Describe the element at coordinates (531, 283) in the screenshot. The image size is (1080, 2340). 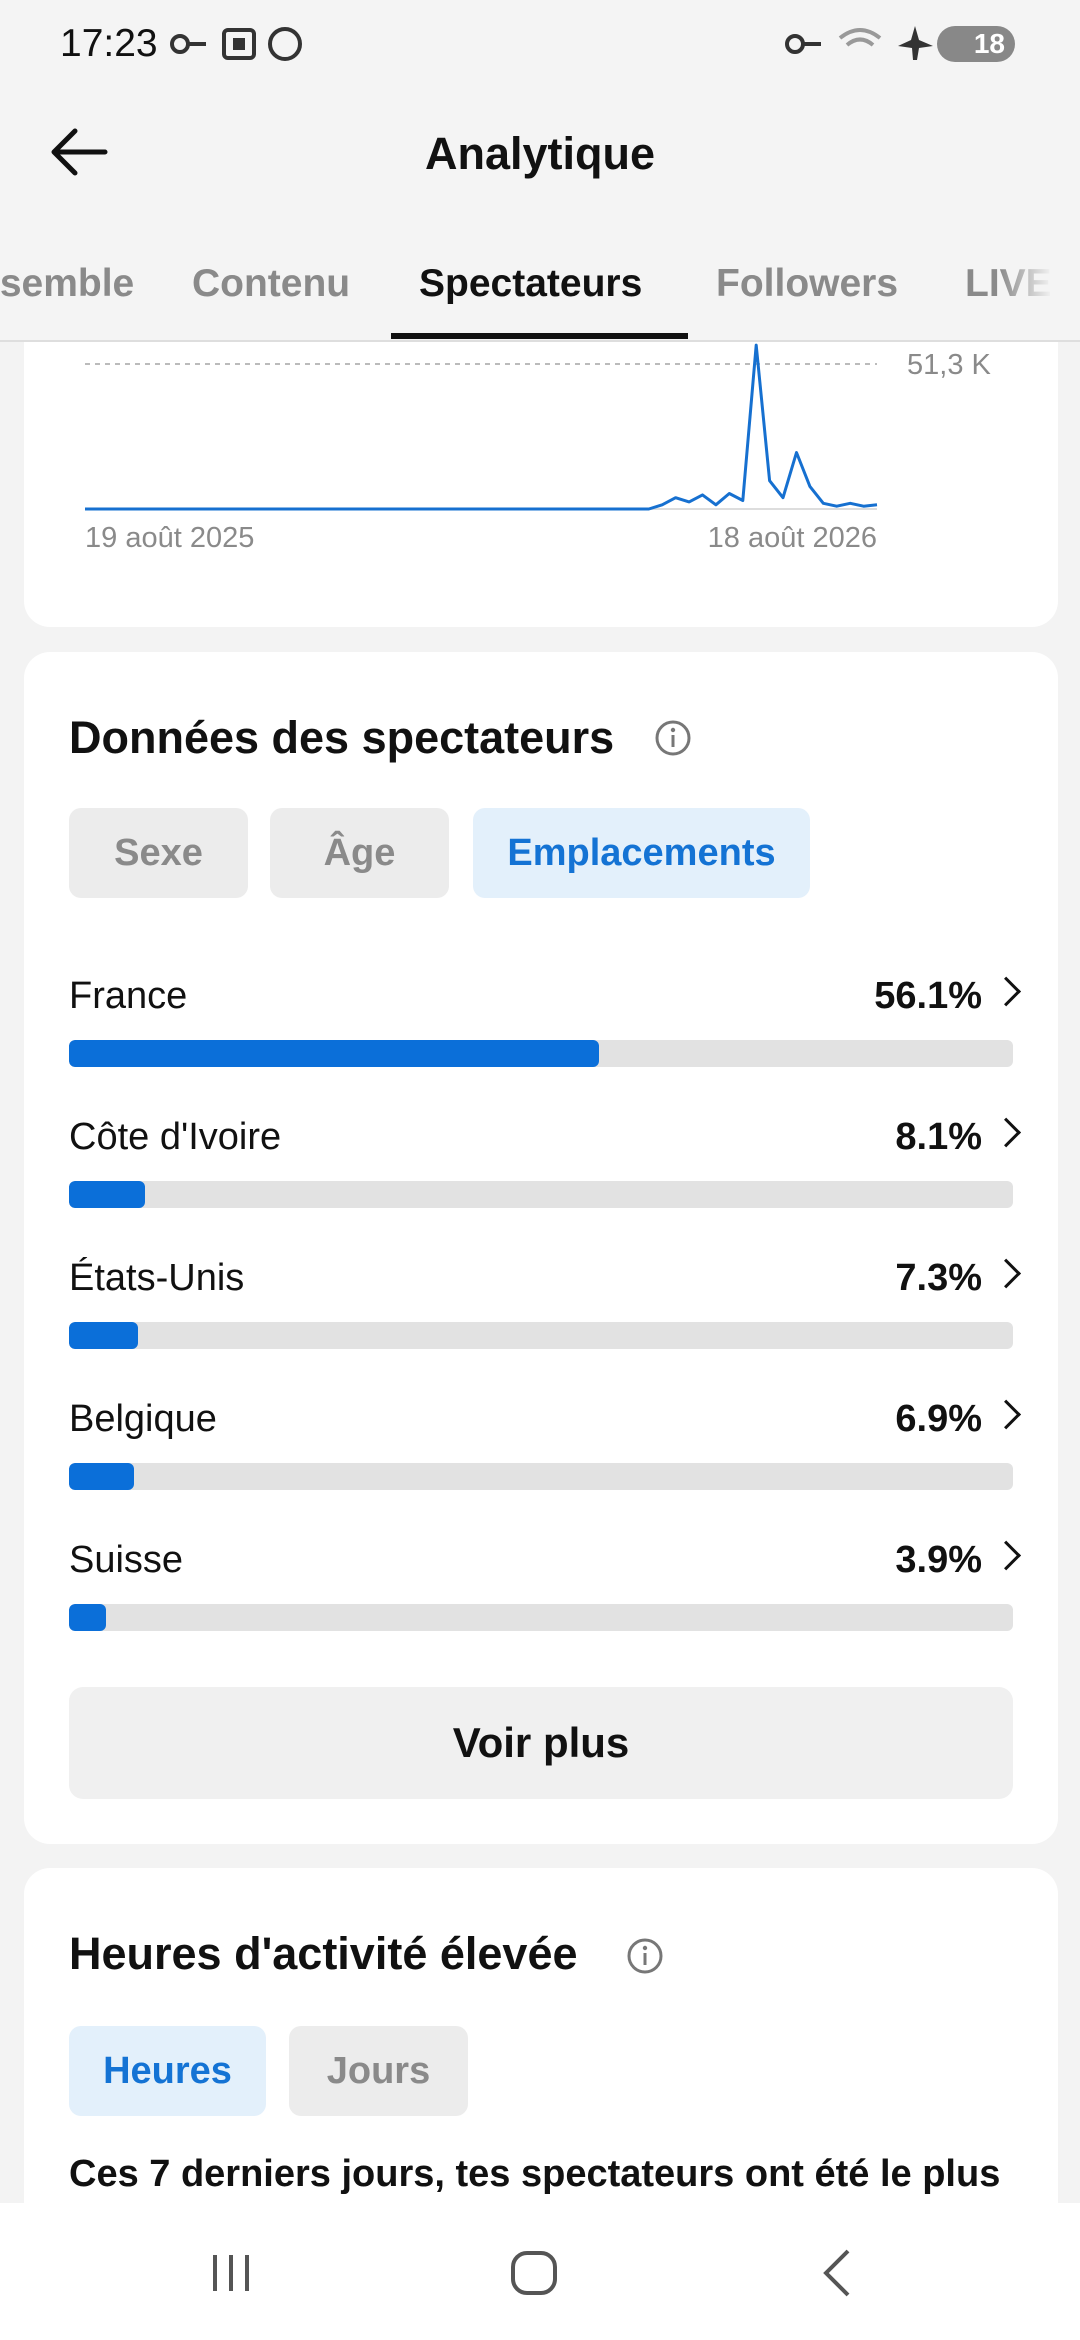
I see `tab: Spectateurs` at that location.